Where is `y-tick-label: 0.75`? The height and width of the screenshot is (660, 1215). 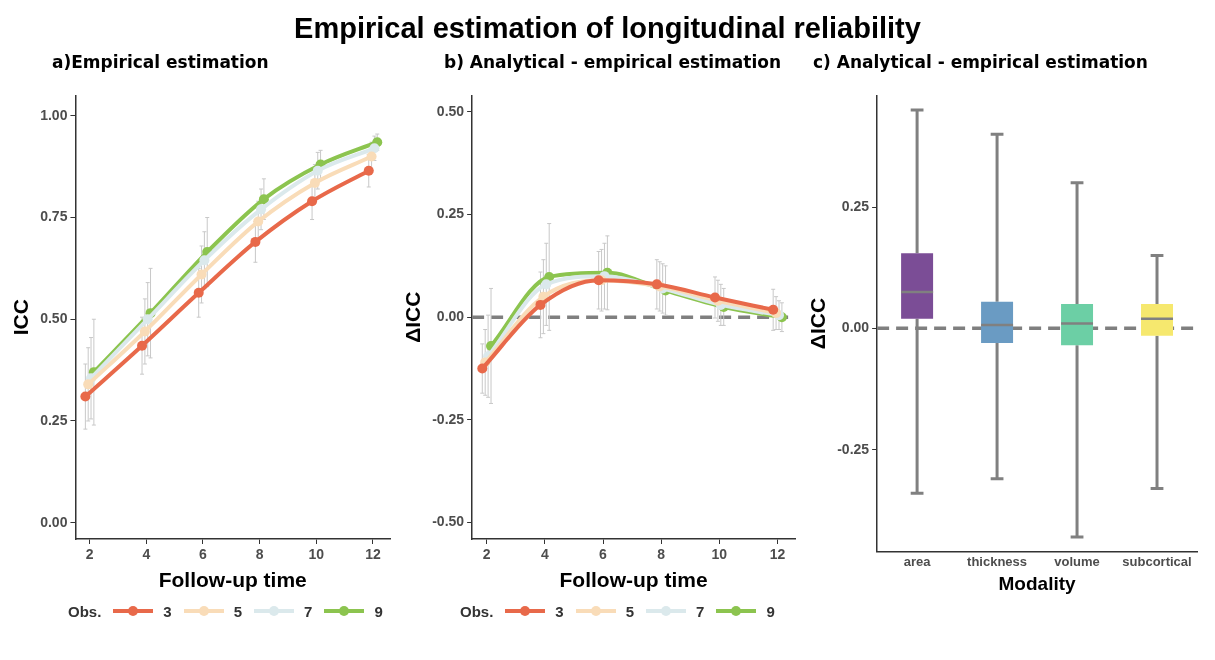
y-tick-label: 0.75 is located at coordinates (54, 216).